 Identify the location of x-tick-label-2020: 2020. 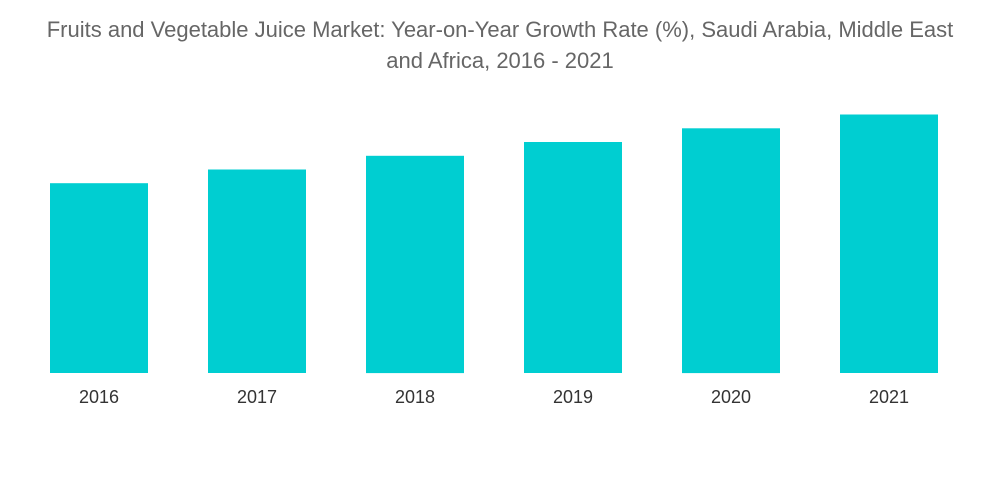
(731, 397).